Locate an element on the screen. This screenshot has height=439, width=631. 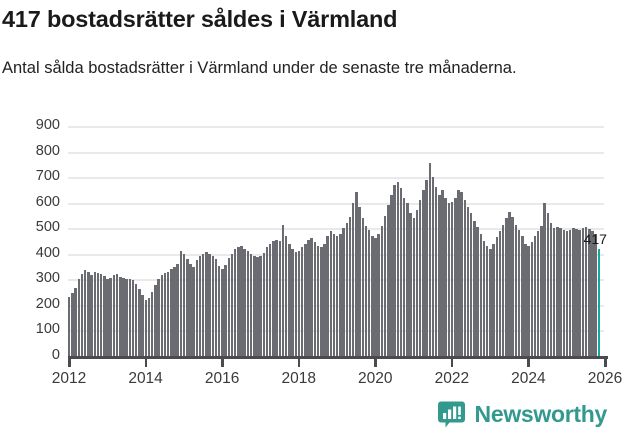
x-axis-line is located at coordinates (338, 357).